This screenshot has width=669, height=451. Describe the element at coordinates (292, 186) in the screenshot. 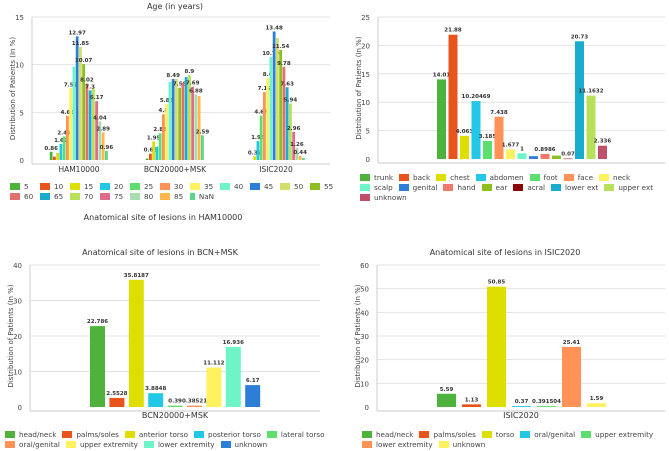

I see `legend-item: 50` at that location.